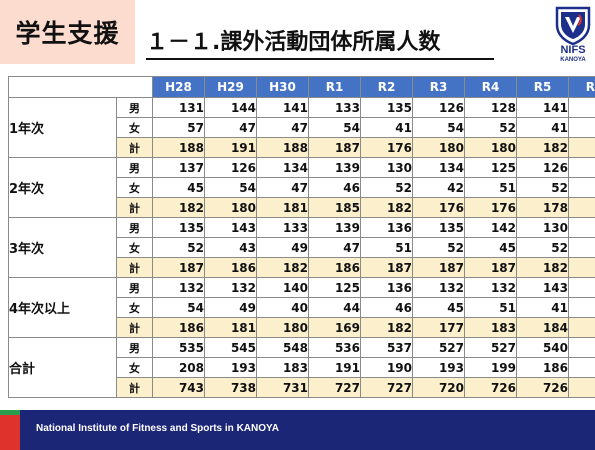 This screenshot has width=595, height=450. I want to click on value-cell: 208, so click(178, 367).